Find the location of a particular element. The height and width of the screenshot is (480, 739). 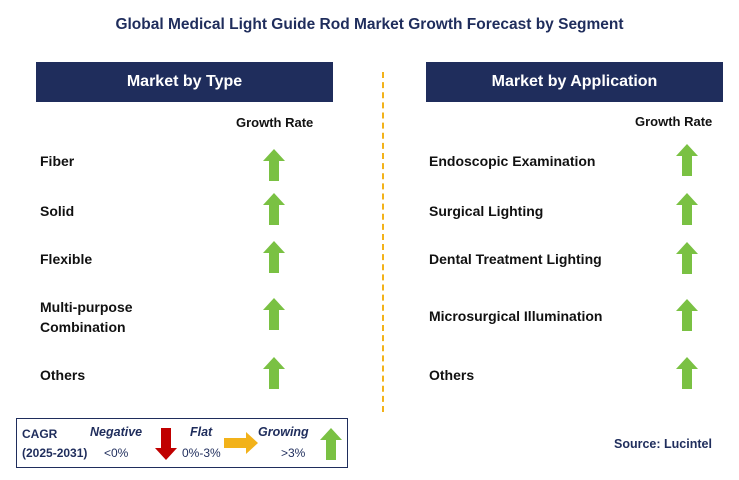

application-row-label-microsurgical: Microsurgical Illumination is located at coordinates (516, 316).